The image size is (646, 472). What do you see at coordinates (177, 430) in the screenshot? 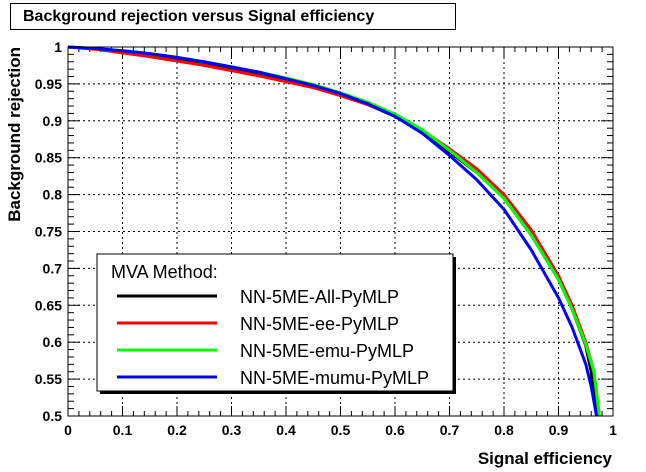
I see `x-tick-label: 0.2` at bounding box center [177, 430].